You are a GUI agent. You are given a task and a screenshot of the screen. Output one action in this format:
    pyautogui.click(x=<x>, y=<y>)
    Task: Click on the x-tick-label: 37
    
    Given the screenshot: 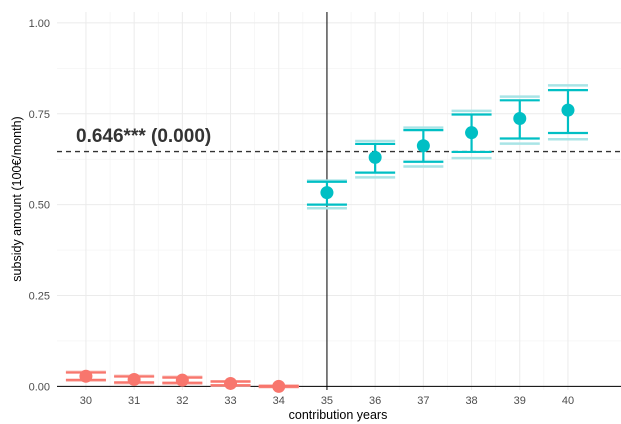 What is the action you would take?
    pyautogui.click(x=423, y=401)
    